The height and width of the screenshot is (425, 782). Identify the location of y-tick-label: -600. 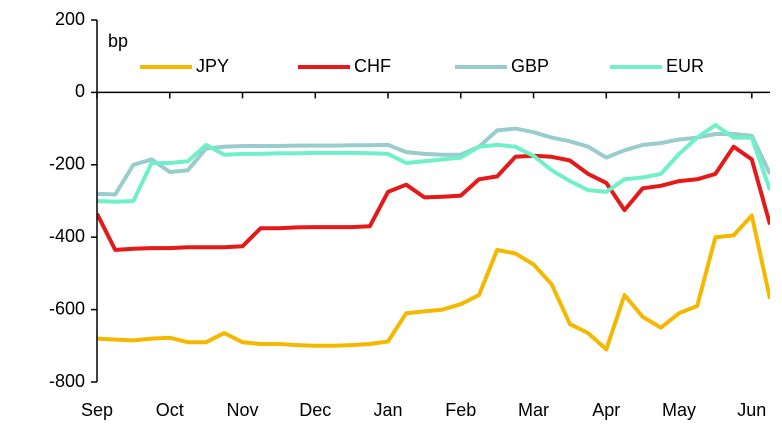
(67, 308).